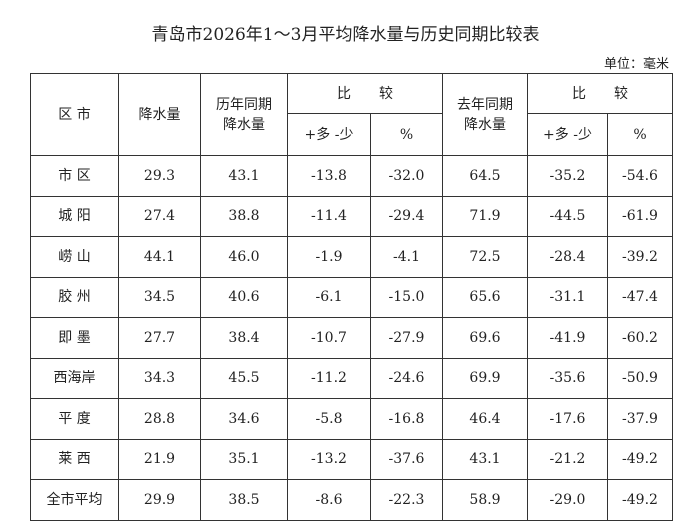  I want to click on value-cell: -22.3, so click(406, 500).